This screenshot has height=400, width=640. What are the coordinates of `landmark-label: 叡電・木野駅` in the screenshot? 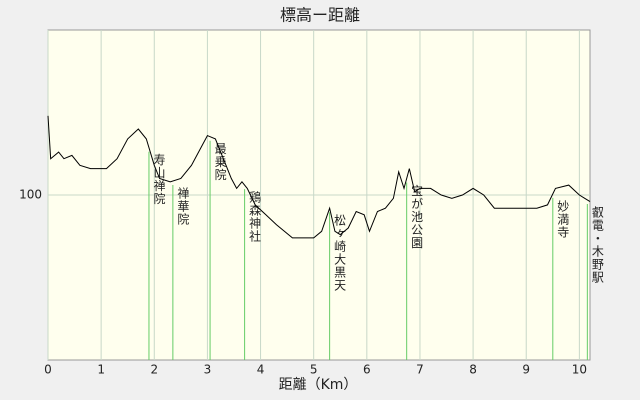 It's located at (597, 244).